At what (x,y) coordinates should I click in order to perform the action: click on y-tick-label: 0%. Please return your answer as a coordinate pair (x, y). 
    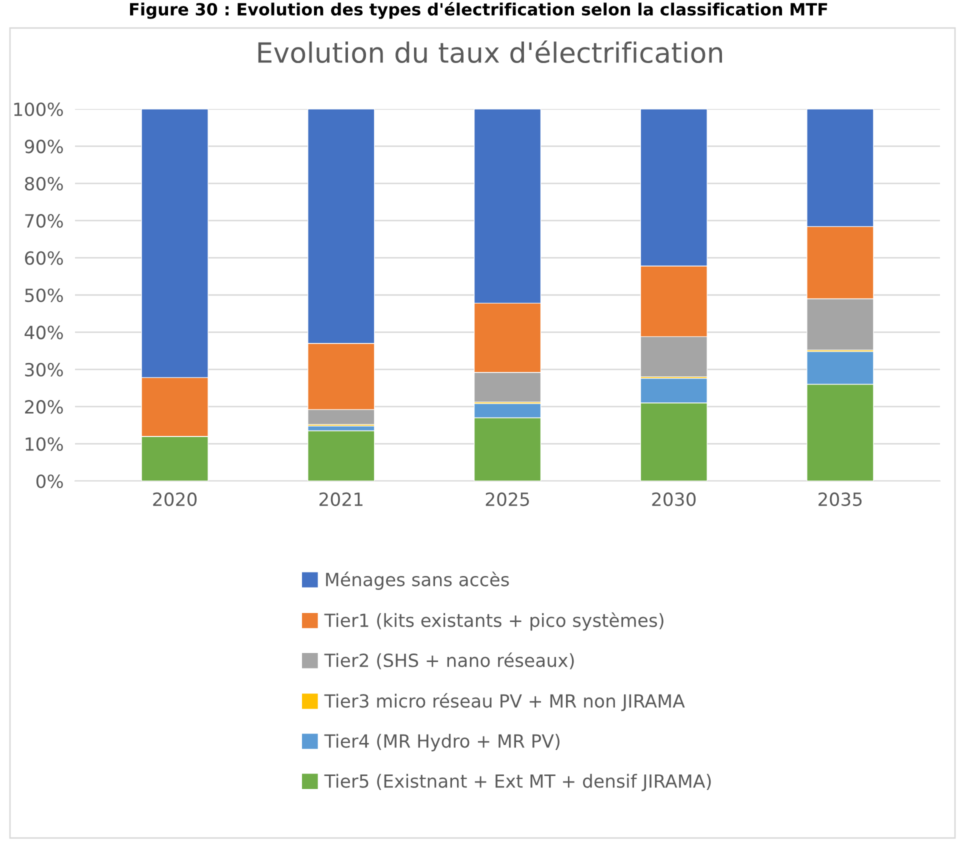
    Looking at the image, I should click on (49, 481).